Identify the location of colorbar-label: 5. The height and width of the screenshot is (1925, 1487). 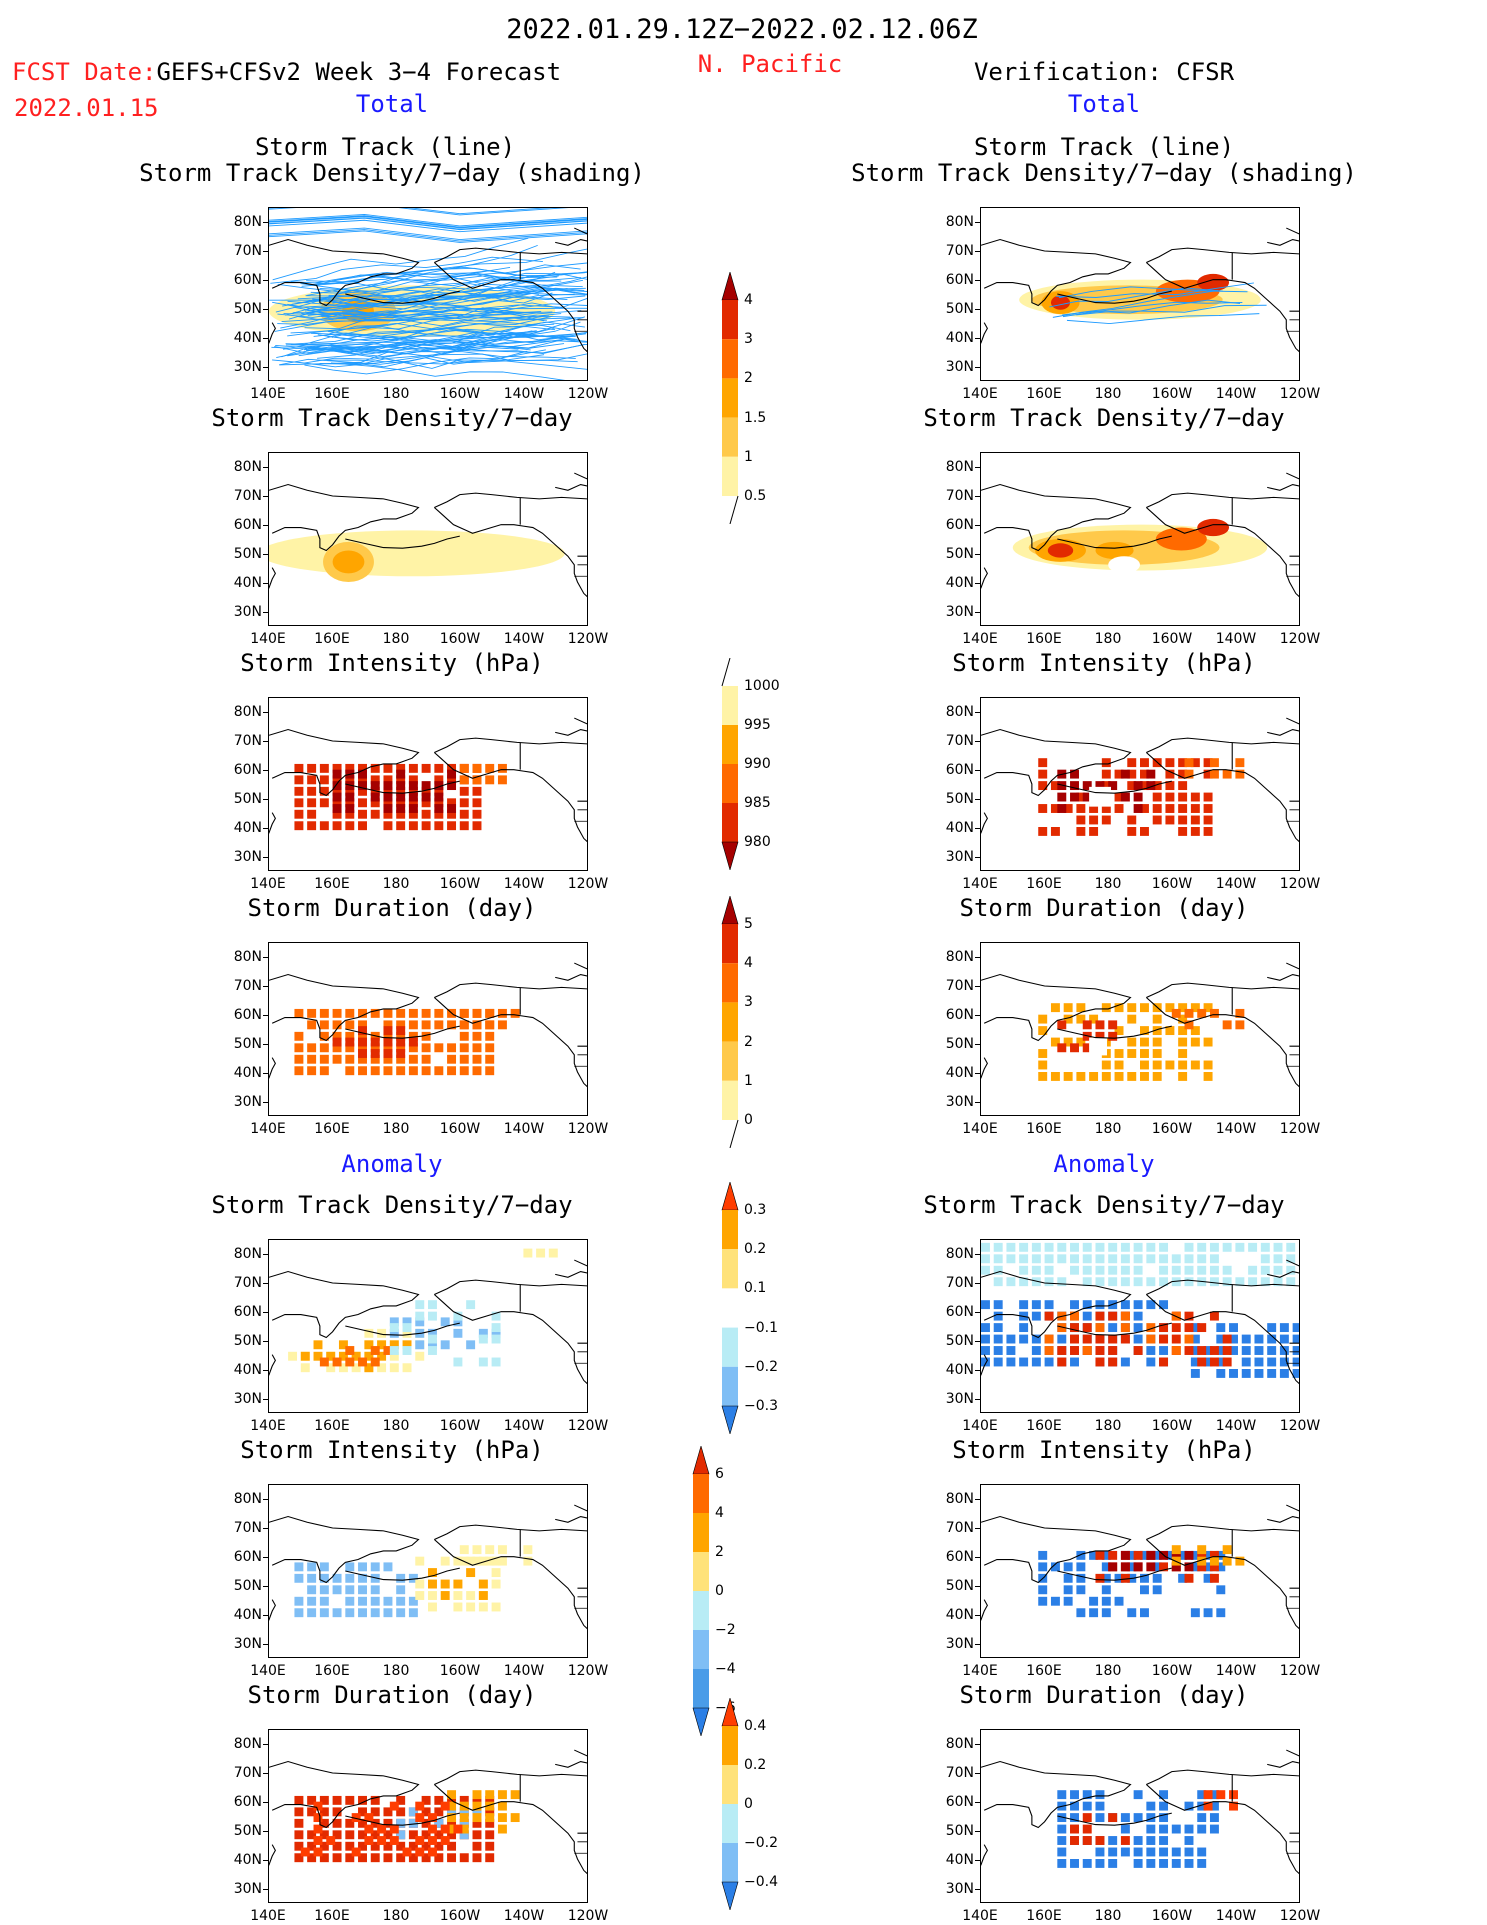
(748, 924).